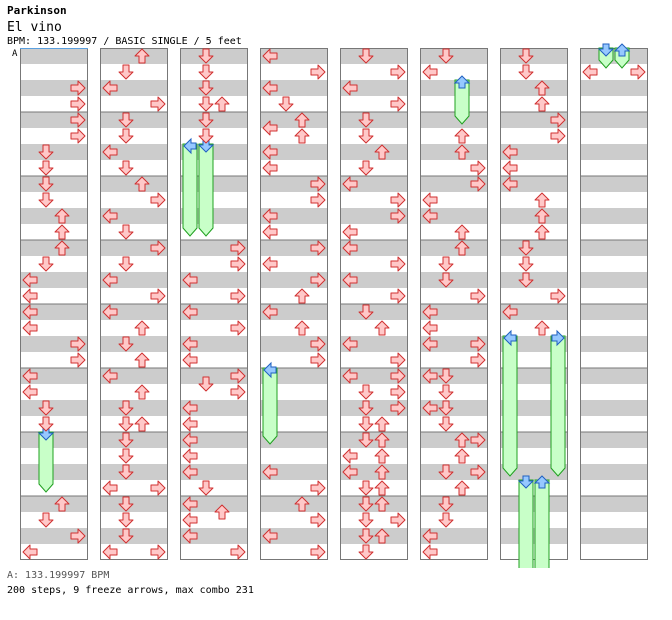  I want to click on freeze-arrow-right-icon, so click(558, 338).